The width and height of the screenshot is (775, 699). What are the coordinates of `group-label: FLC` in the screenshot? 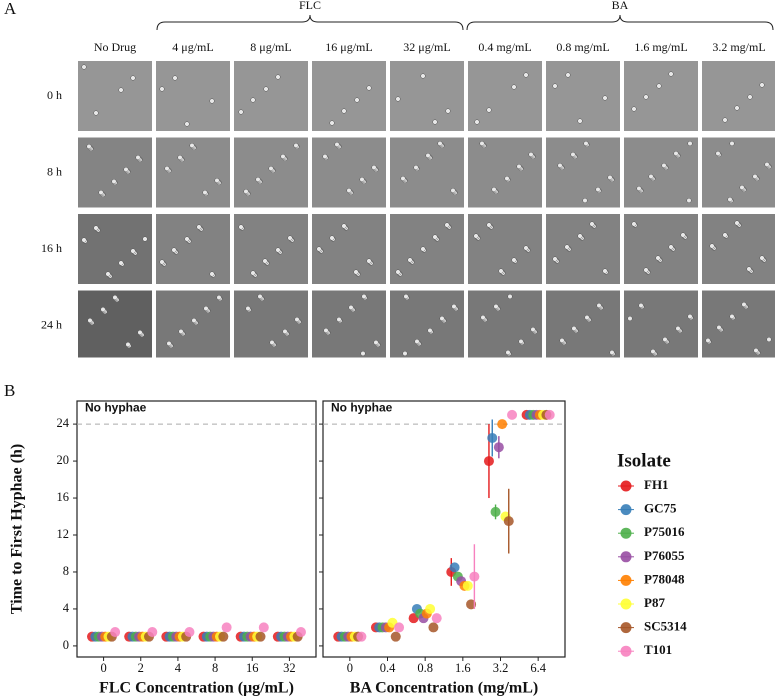 It's located at (310, 6).